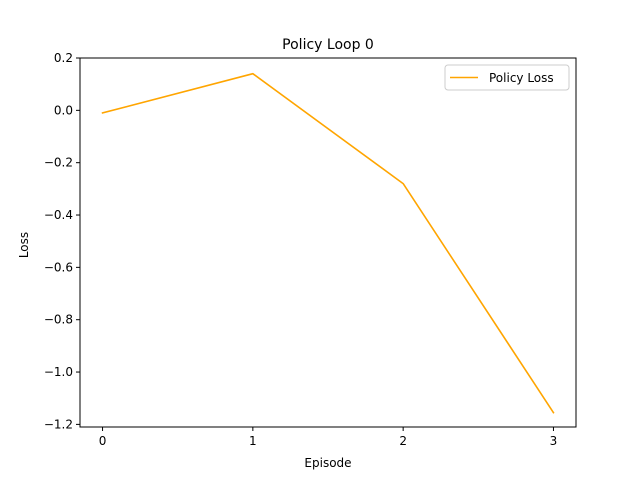  Describe the element at coordinates (63, 58) in the screenshot. I see `y-tick-label: 0.2` at that location.